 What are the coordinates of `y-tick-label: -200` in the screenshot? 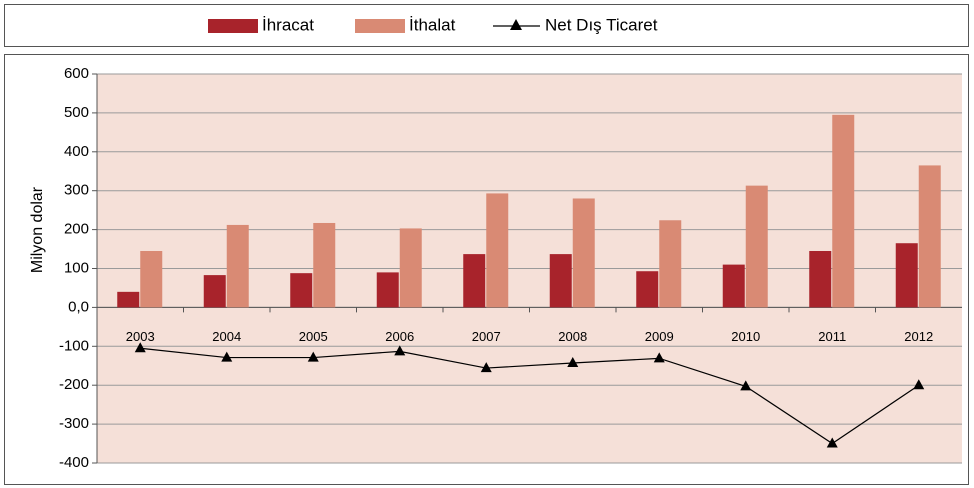 It's located at (74, 384).